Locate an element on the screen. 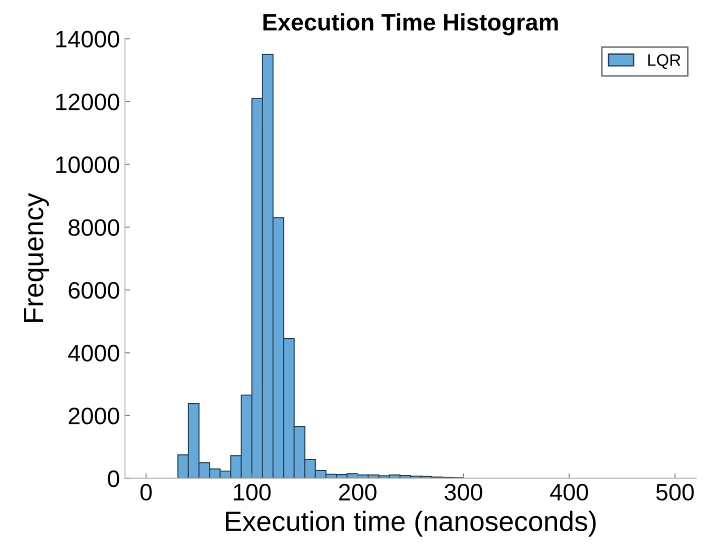 This screenshot has height=553, width=714. x-tick-label: 400 is located at coordinates (569, 492).